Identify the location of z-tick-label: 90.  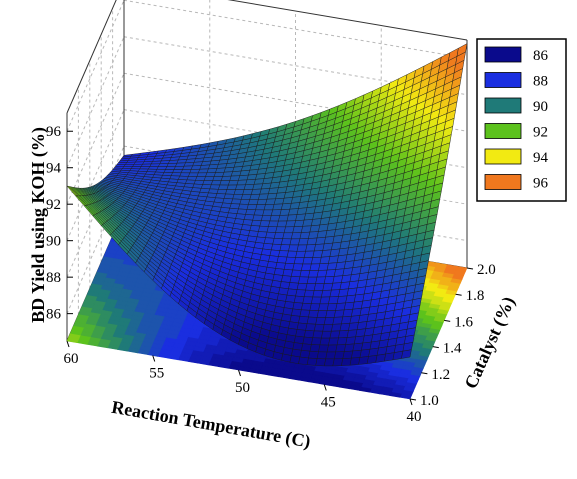
(53, 242).